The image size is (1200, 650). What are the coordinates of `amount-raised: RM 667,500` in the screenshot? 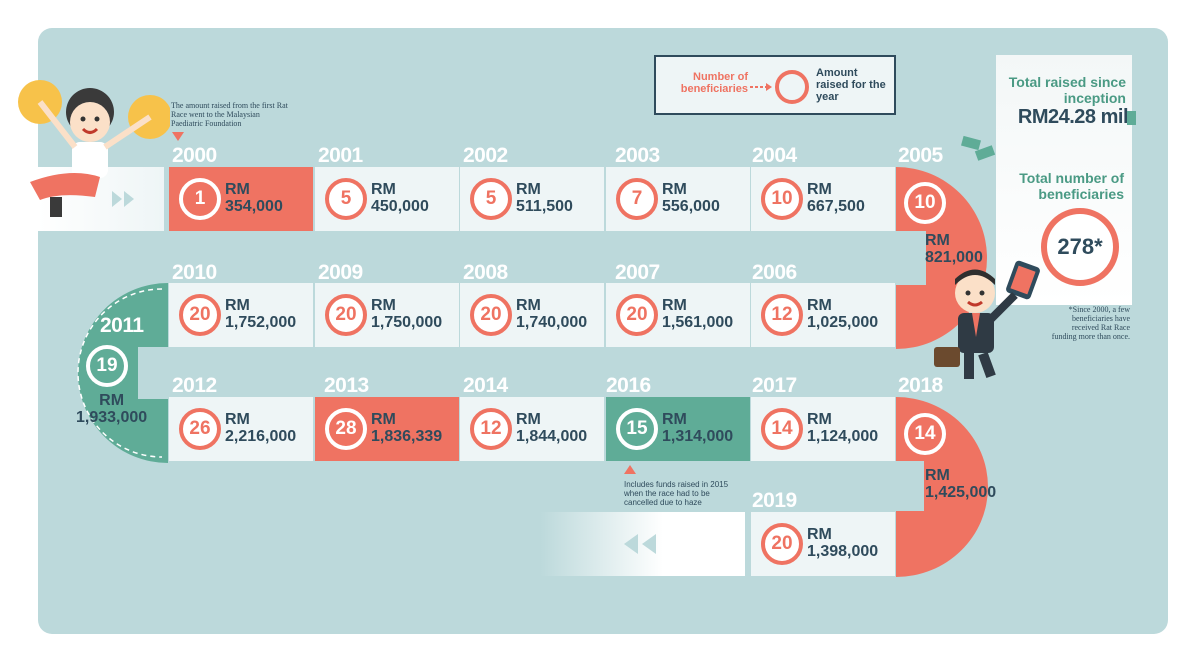 It's located at (836, 198).